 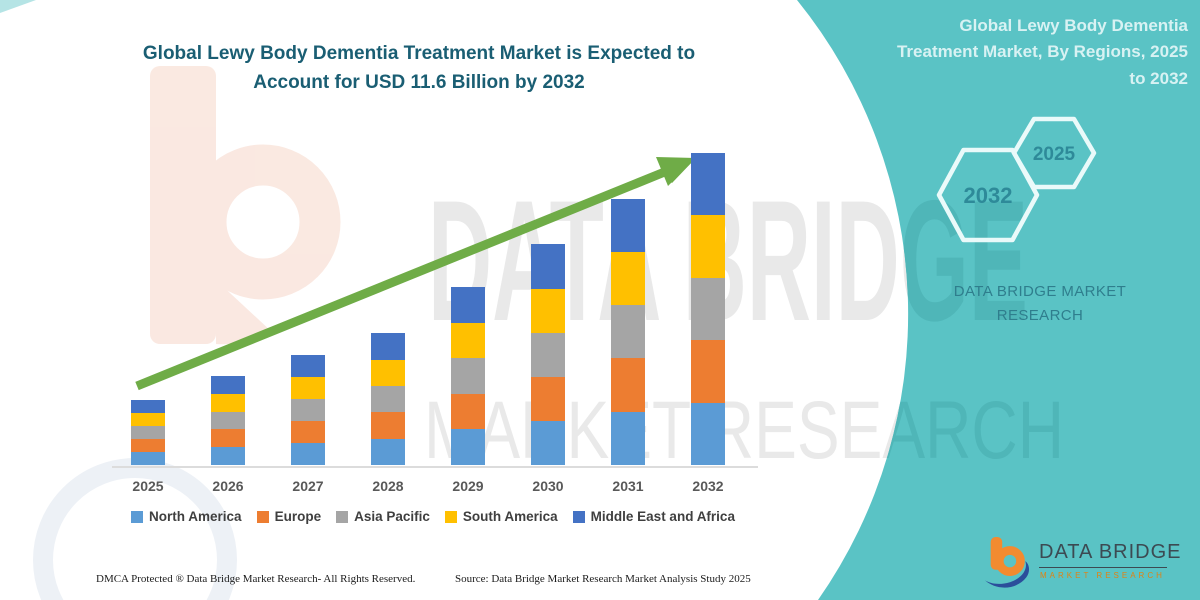 What do you see at coordinates (708, 486) in the screenshot?
I see `x-axis-label: 2032` at bounding box center [708, 486].